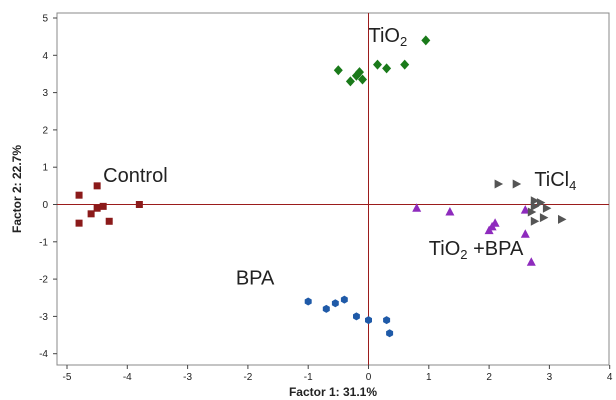  I want to click on y-tick-label: 5, so click(45, 19).